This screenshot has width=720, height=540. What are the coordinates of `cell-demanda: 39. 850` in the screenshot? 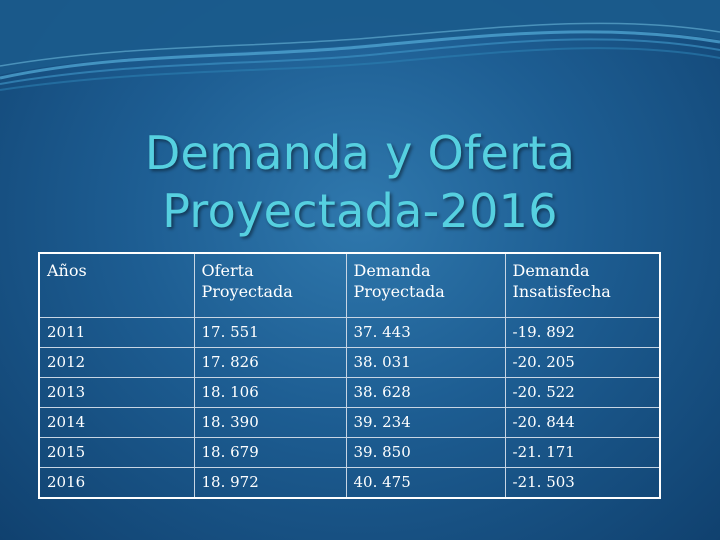 It's located at (425, 452).